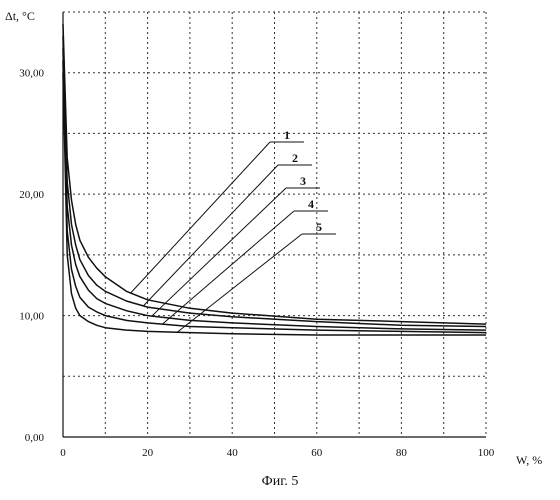 The width and height of the screenshot is (560, 500). I want to click on series-label-4: 4, so click(311, 204).